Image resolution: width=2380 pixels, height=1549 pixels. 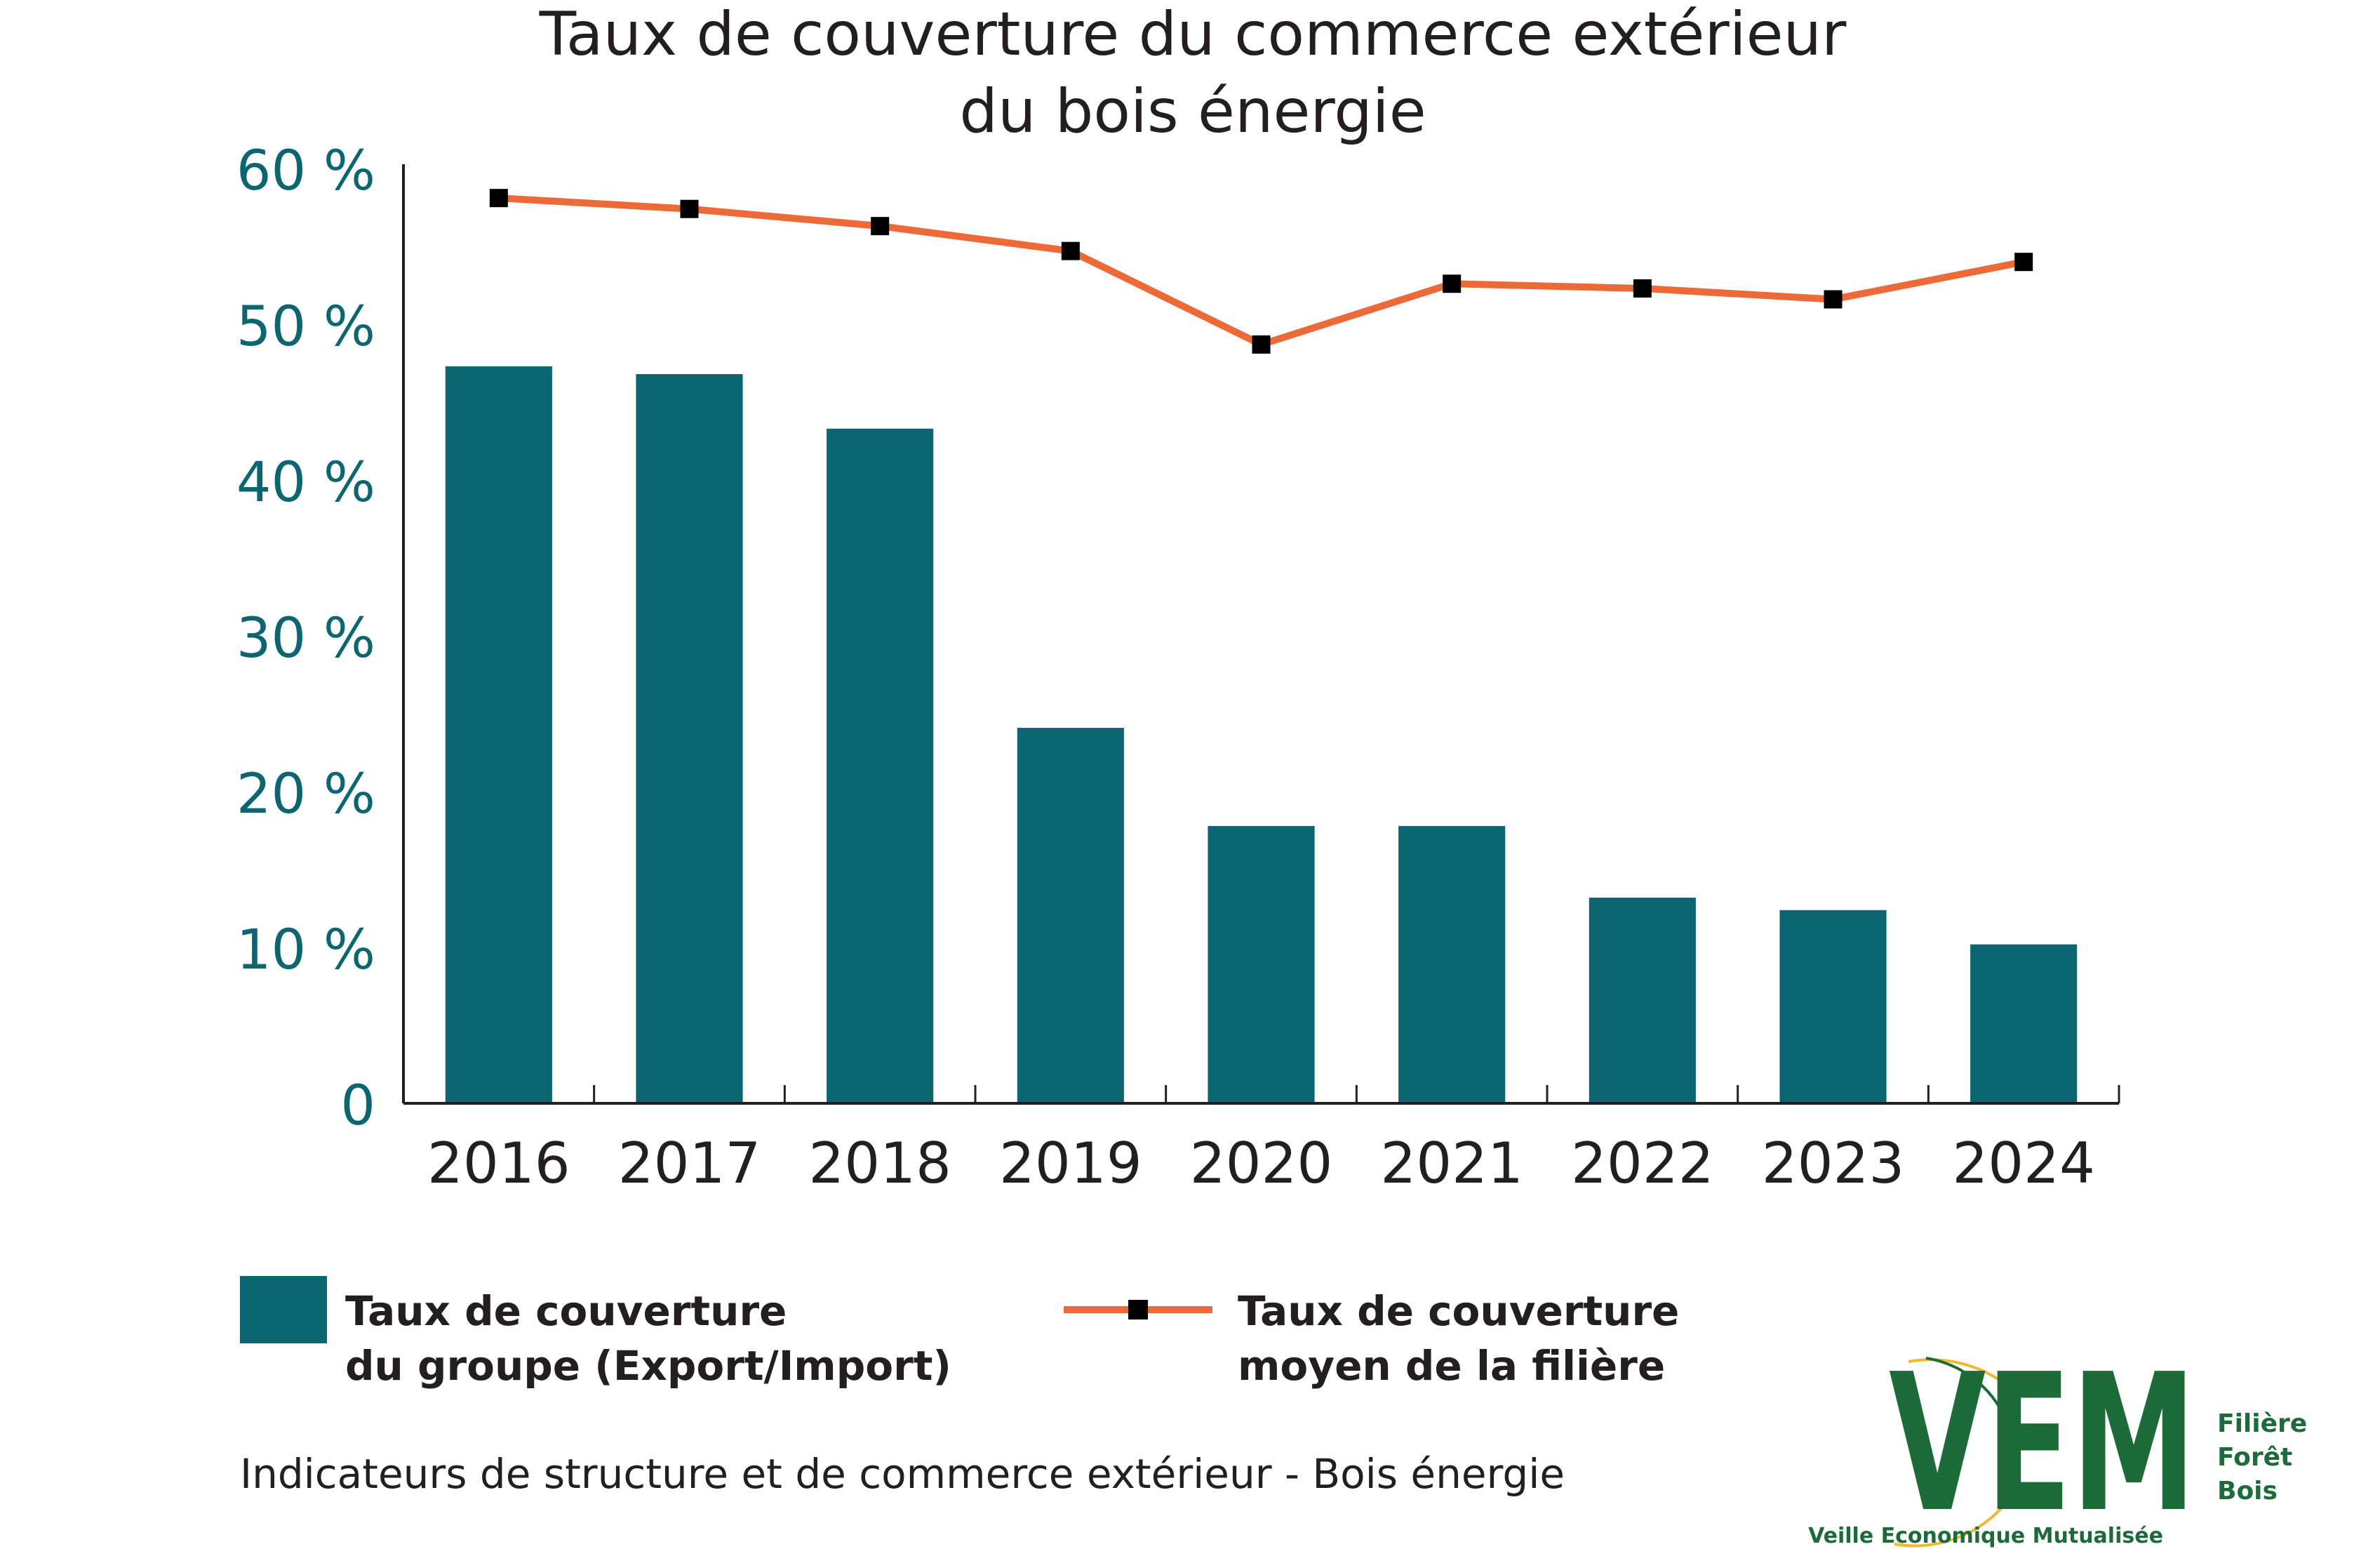 What do you see at coordinates (880, 1163) in the screenshot?
I see `x-tick-label: 2018` at bounding box center [880, 1163].